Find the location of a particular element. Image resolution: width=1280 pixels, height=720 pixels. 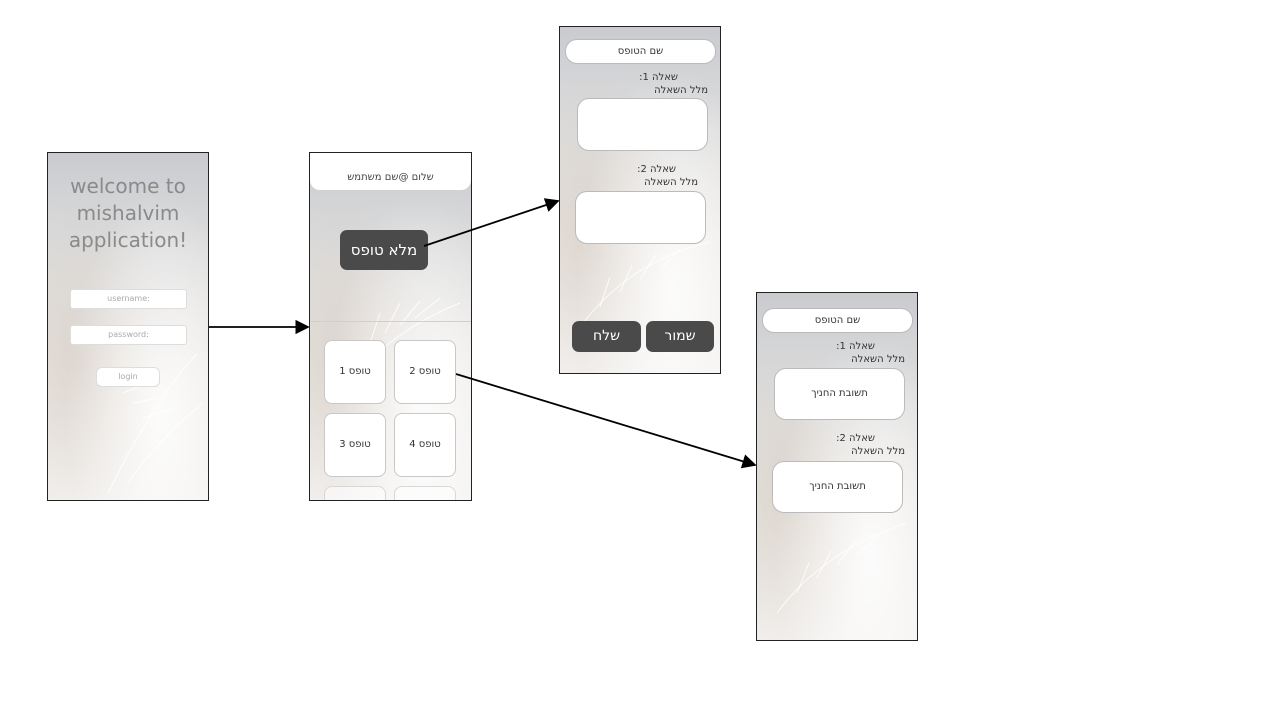

form-card-4: טופס 4 is located at coordinates (425, 445).